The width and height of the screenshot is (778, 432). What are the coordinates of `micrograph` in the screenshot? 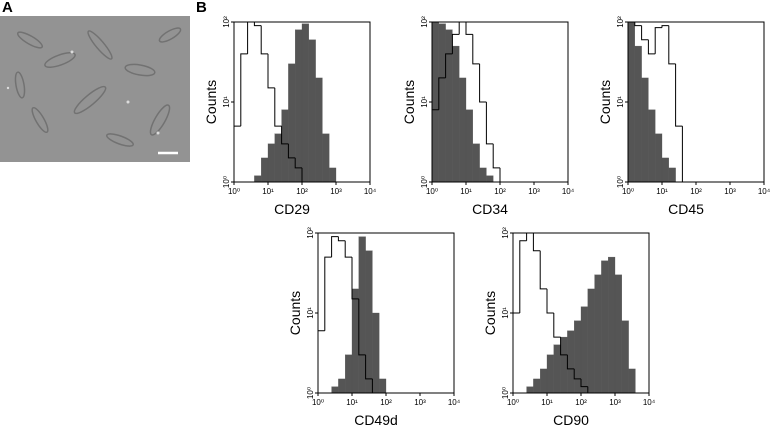 It's located at (95, 89).